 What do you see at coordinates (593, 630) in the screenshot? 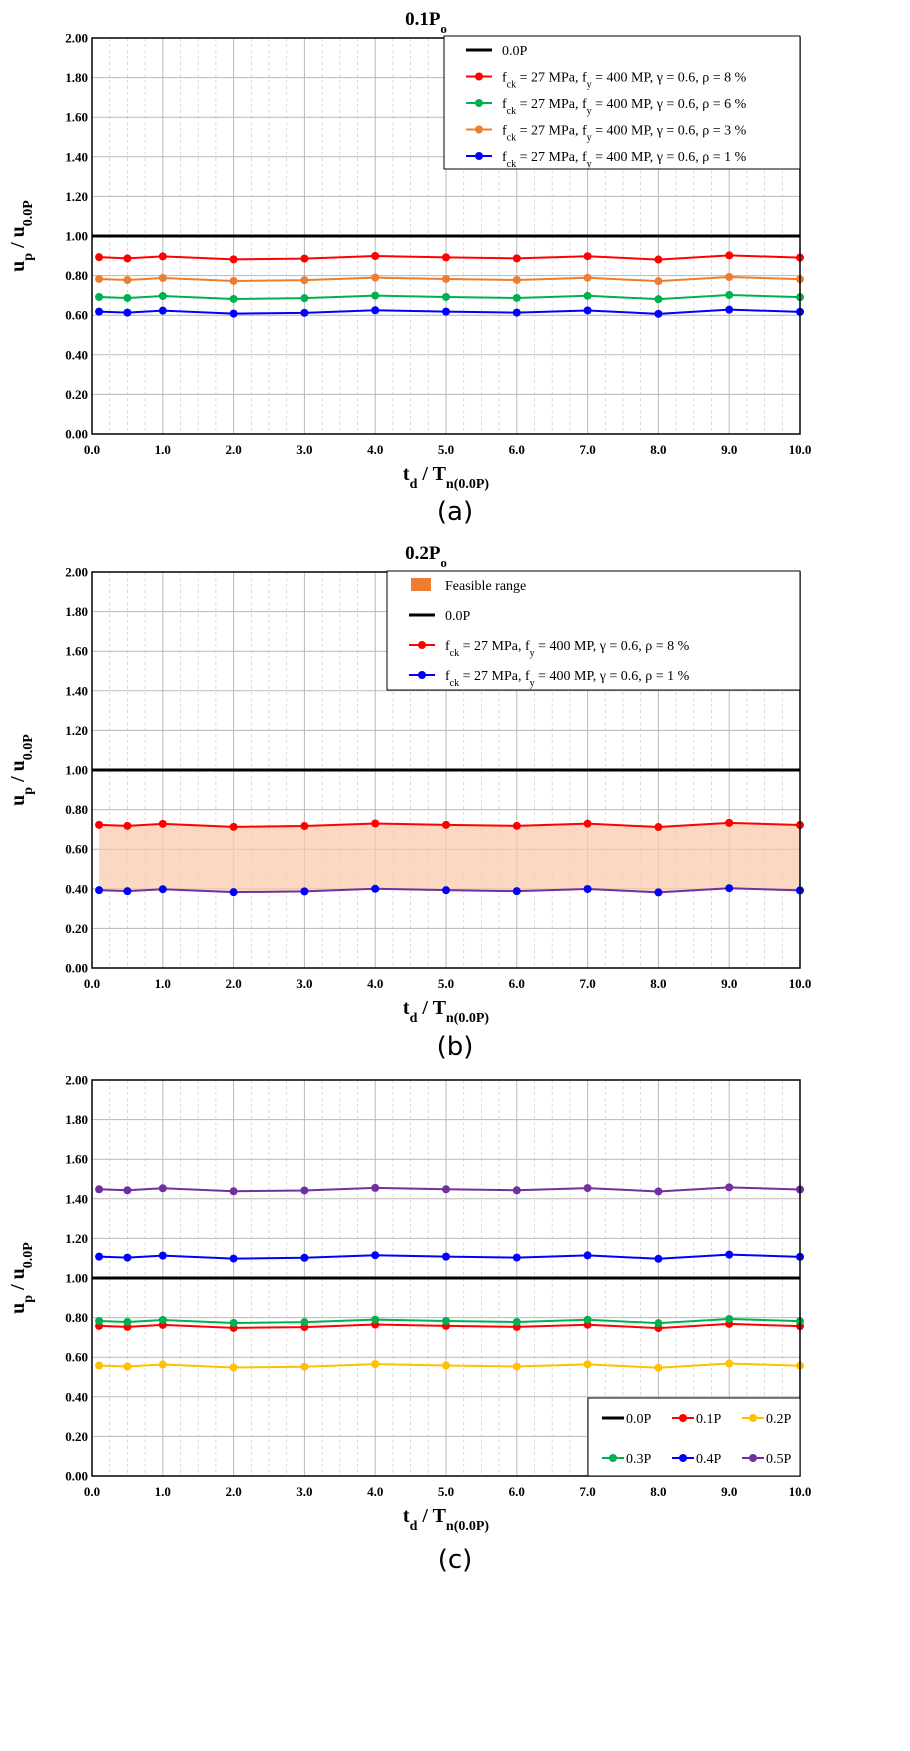
I see `legend-box` at bounding box center [593, 630].